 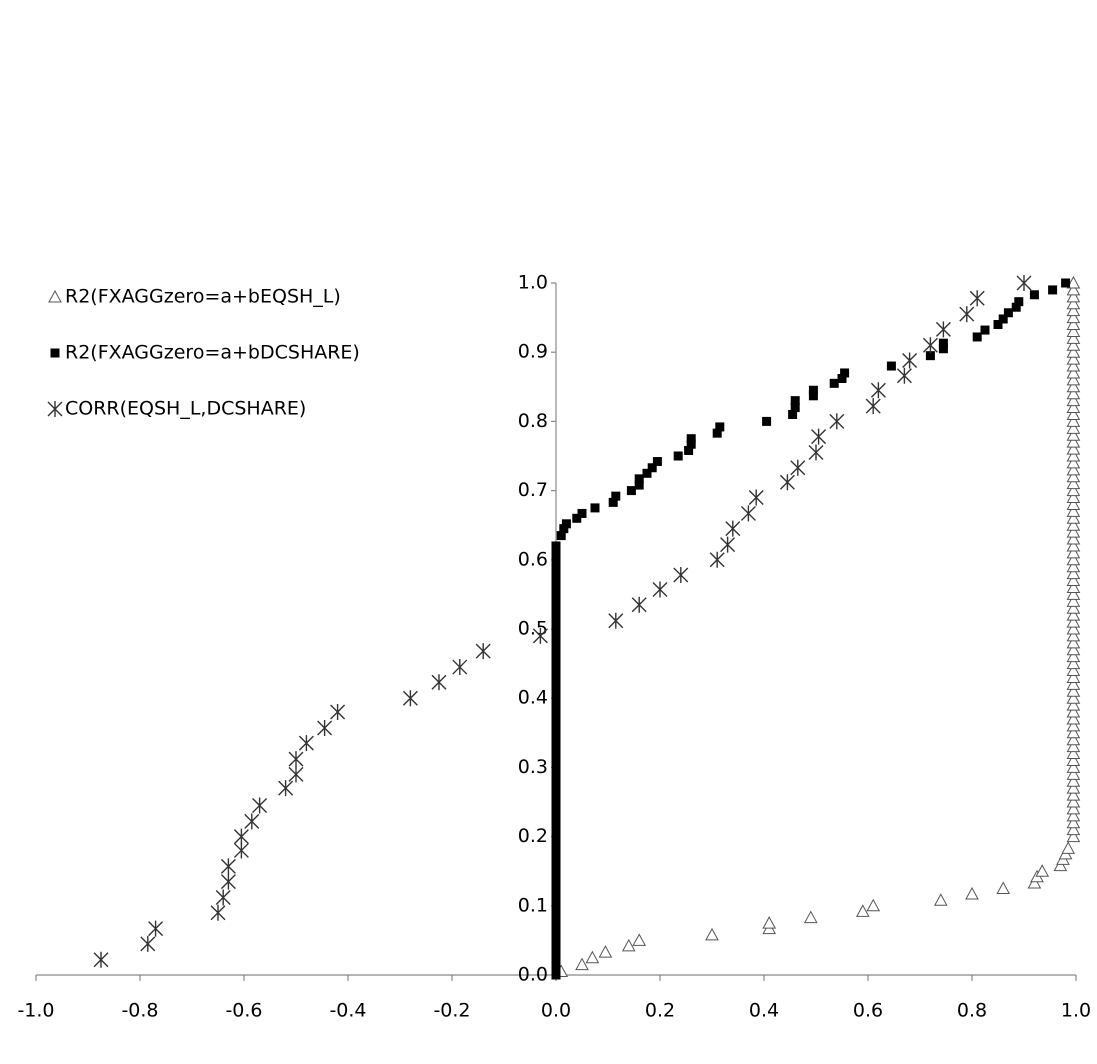 What do you see at coordinates (533, 283) in the screenshot?
I see `y-tick-label: 1.0` at bounding box center [533, 283].